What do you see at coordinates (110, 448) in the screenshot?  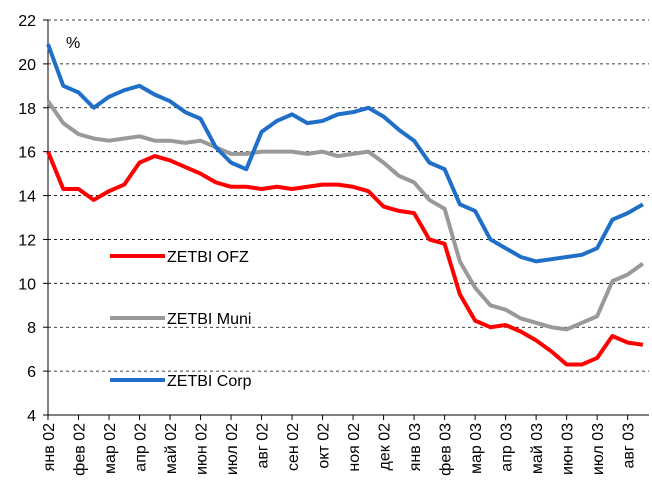 I see `x-tick-label: мар 02` at bounding box center [110, 448].